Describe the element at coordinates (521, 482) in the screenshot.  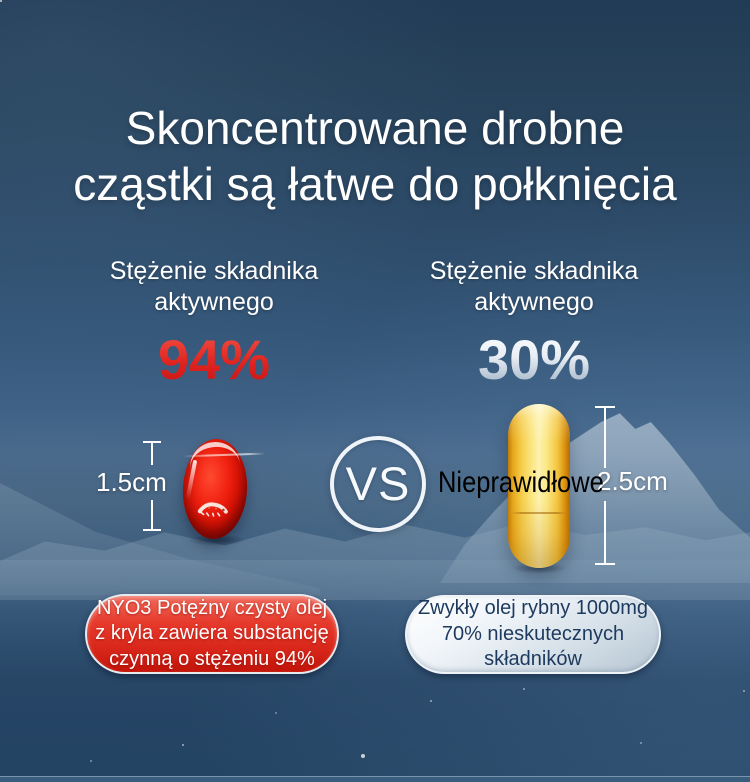
I see `incorrect-overlay-label: Nieprawidłowe` at that location.